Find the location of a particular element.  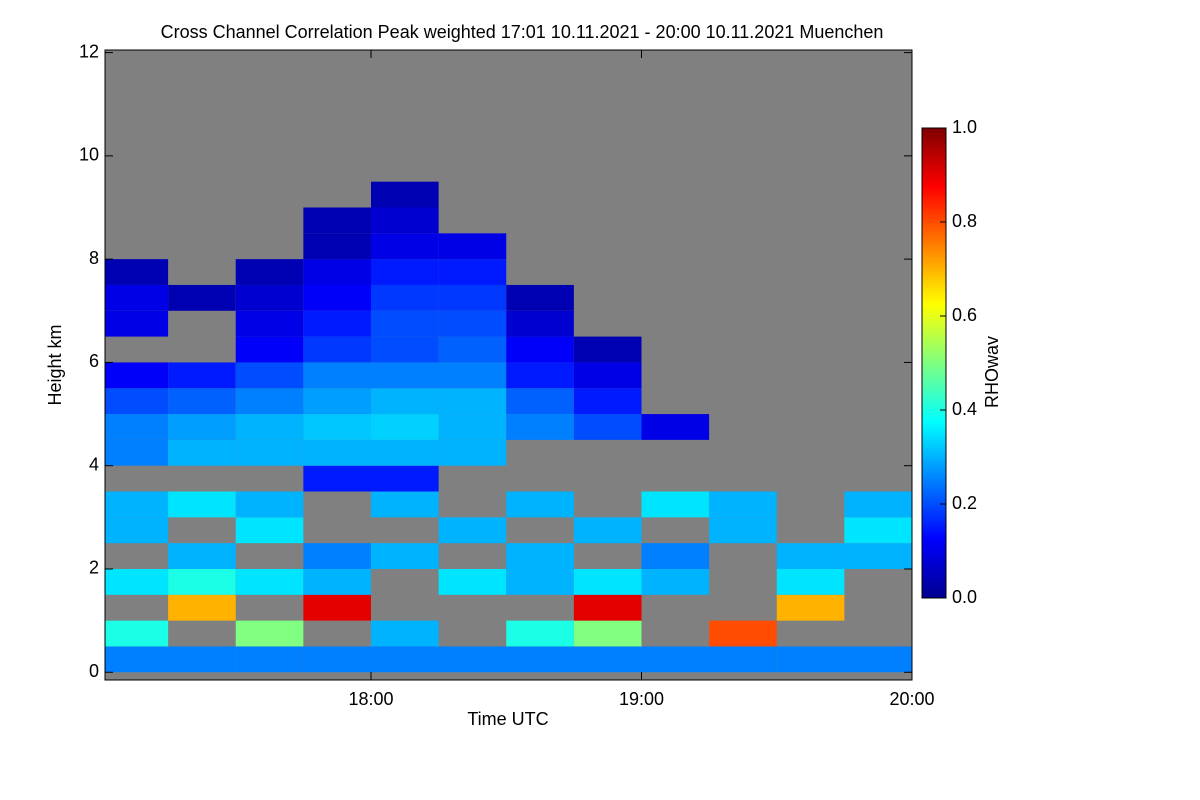

y-tick-label: 0 is located at coordinates (94, 671).